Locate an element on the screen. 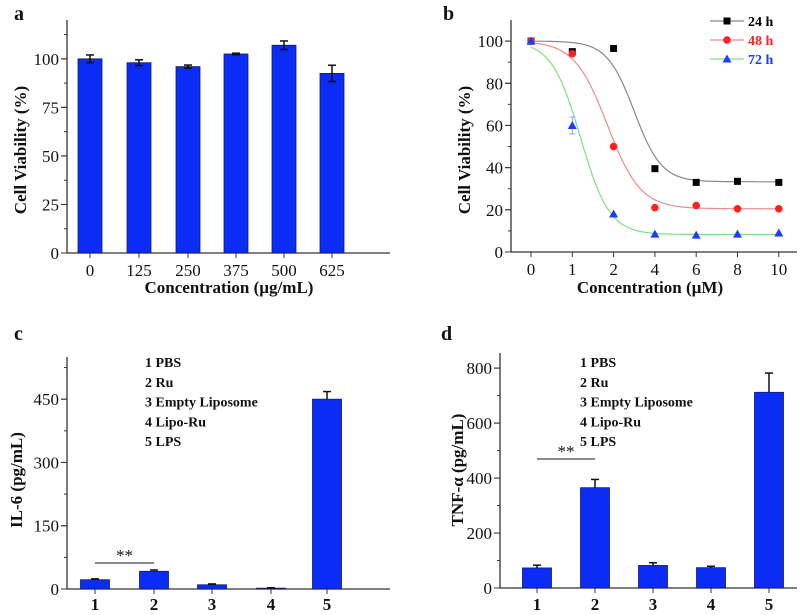  y-tick-label: 75 is located at coordinates (50, 107).